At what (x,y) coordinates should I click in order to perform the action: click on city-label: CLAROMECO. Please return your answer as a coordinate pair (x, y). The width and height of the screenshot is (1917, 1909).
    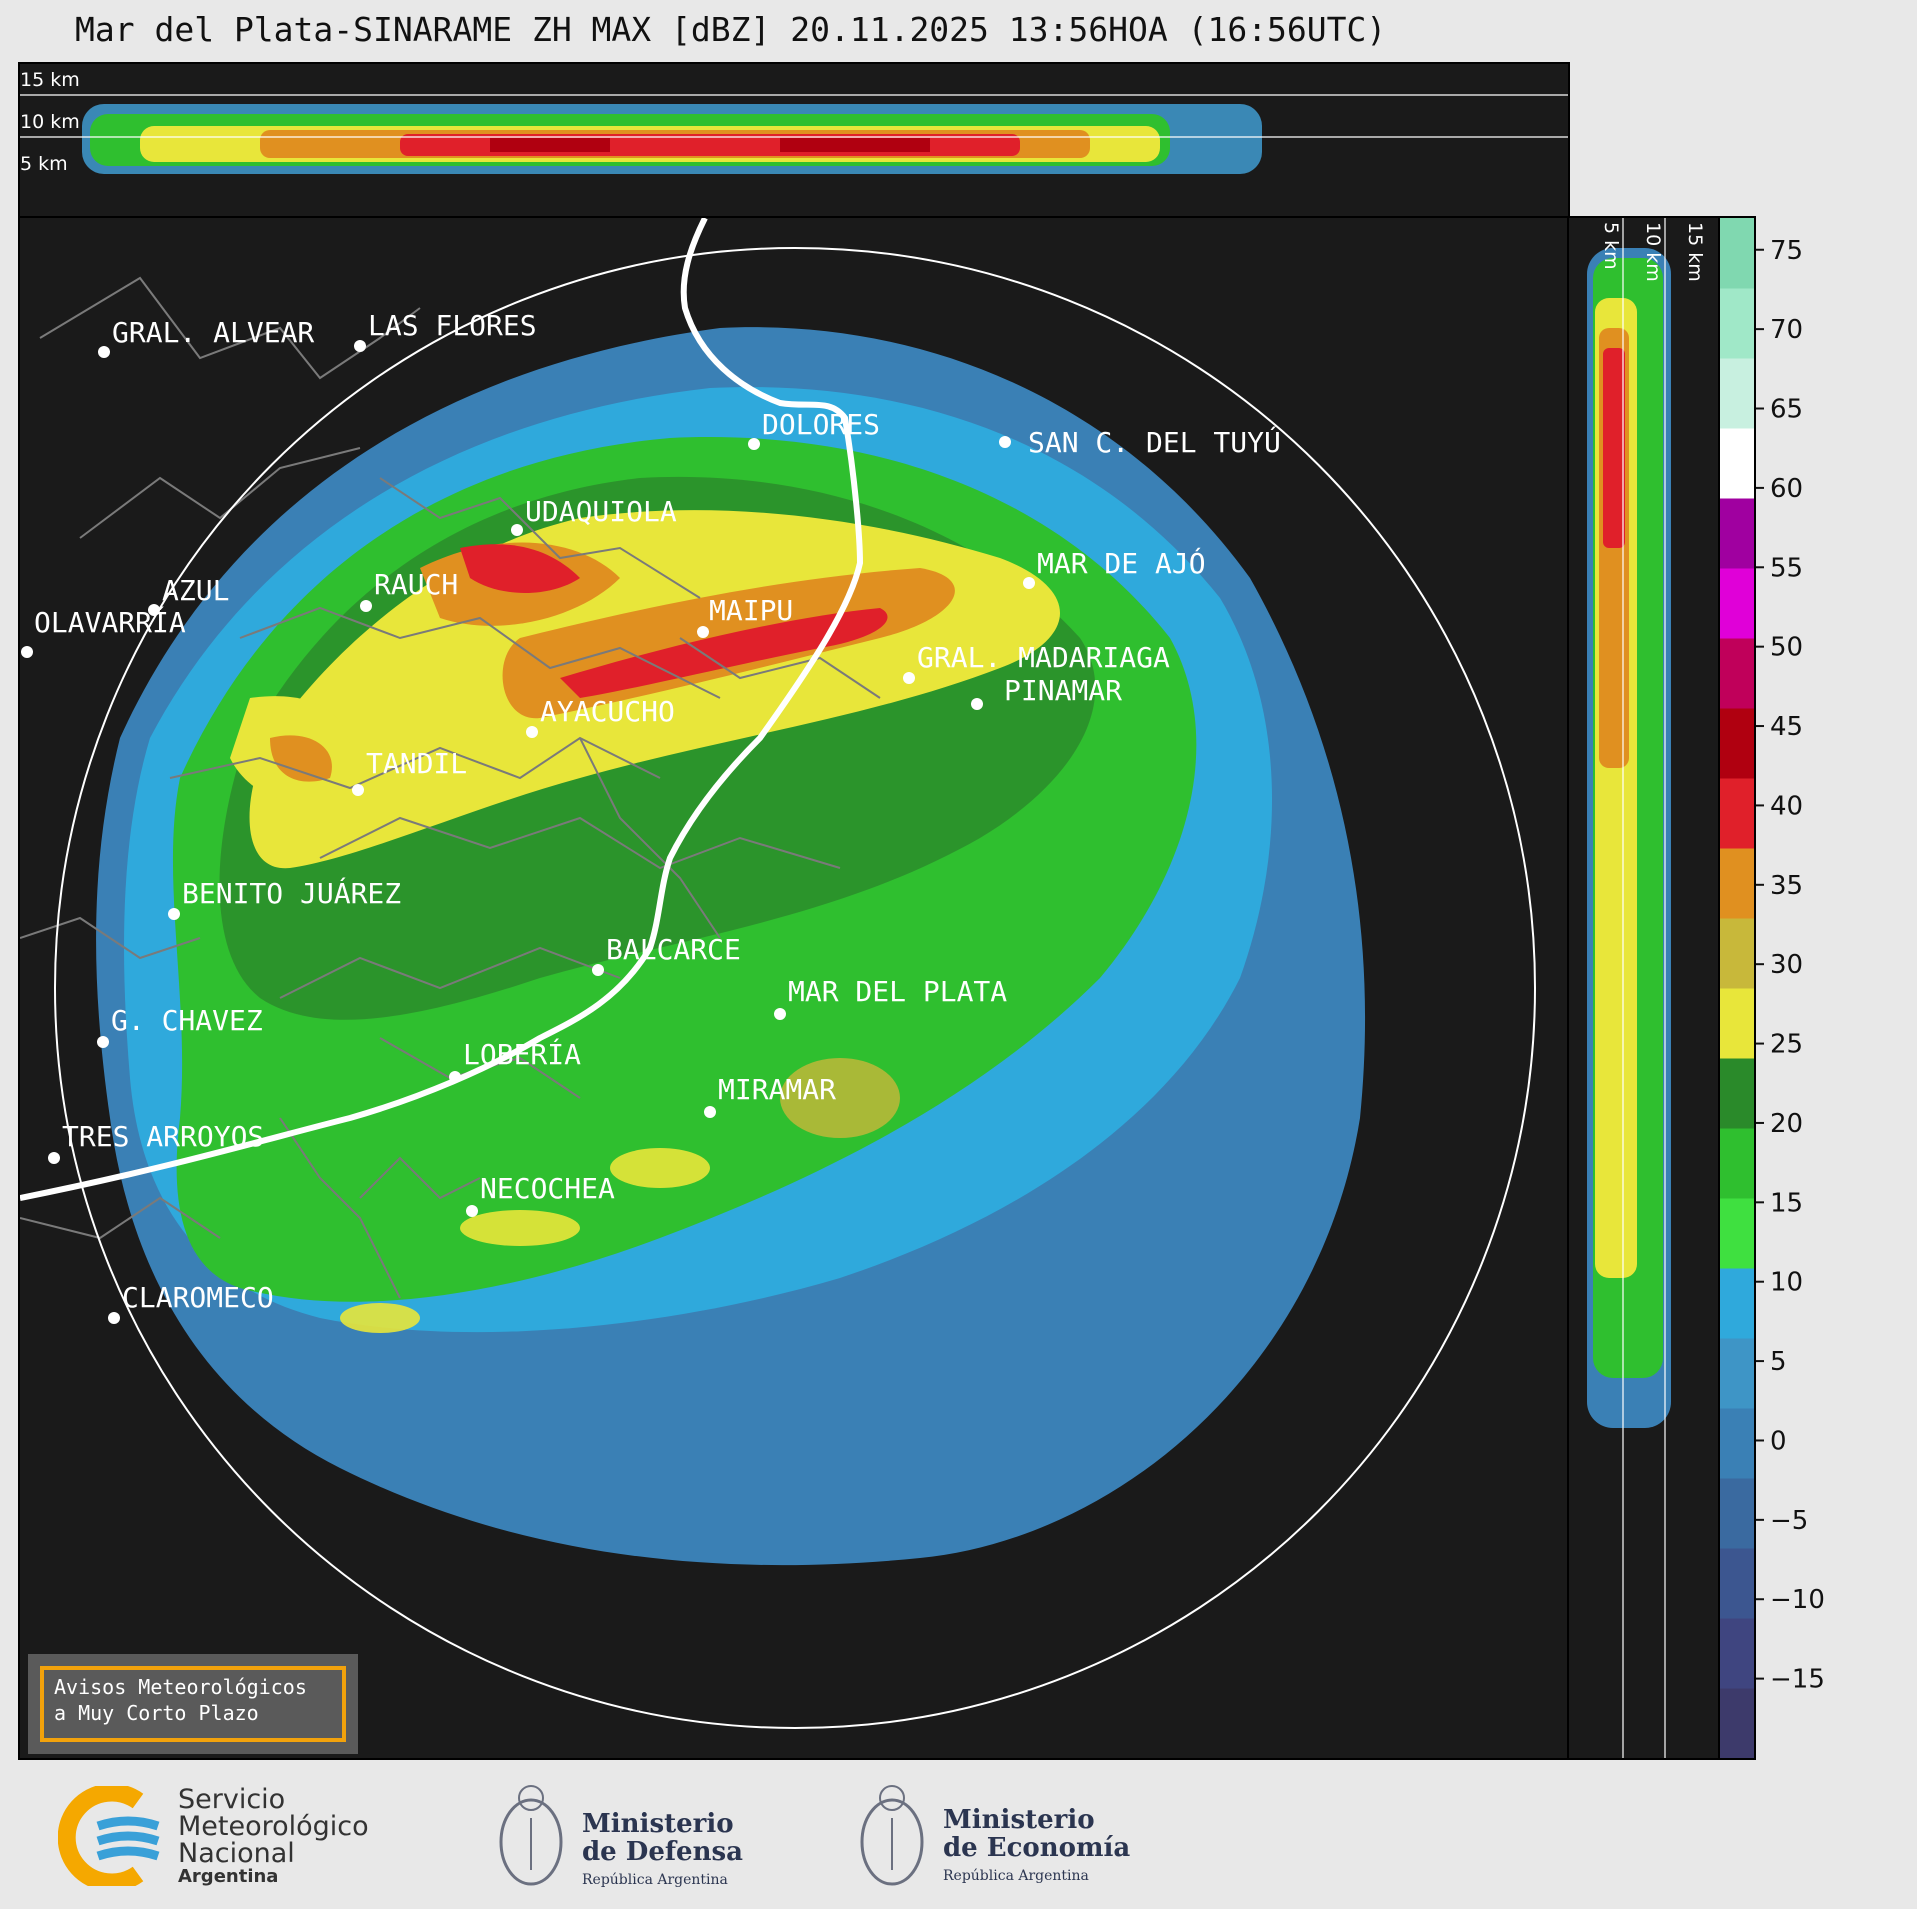
    Looking at the image, I should click on (198, 1297).